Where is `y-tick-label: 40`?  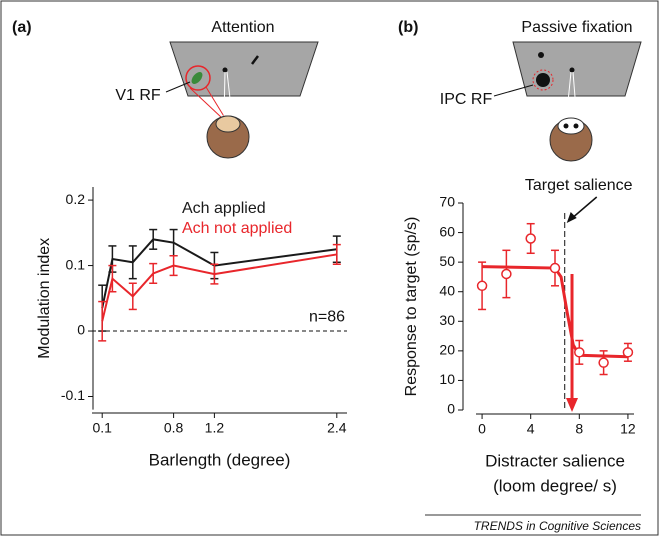 y-tick-label: 40 is located at coordinates (447, 290).